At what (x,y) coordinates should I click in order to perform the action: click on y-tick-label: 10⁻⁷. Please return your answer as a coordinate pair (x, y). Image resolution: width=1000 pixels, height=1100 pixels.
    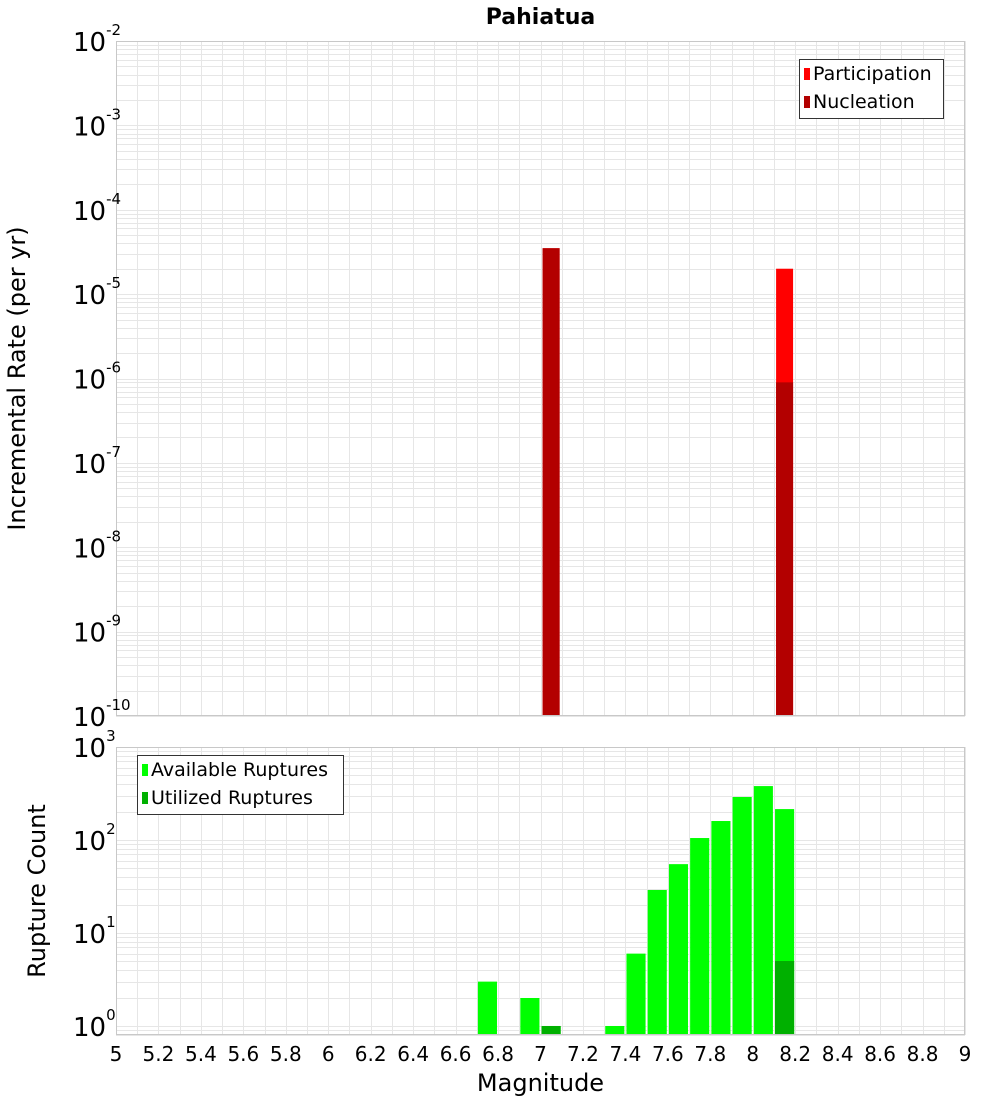
    Looking at the image, I should click on (97, 461).